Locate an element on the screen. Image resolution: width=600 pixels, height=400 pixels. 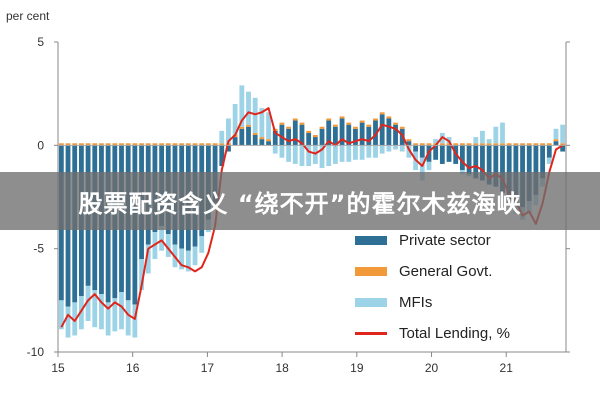
legend-item-mfis: MFIs is located at coordinates (465, 302).